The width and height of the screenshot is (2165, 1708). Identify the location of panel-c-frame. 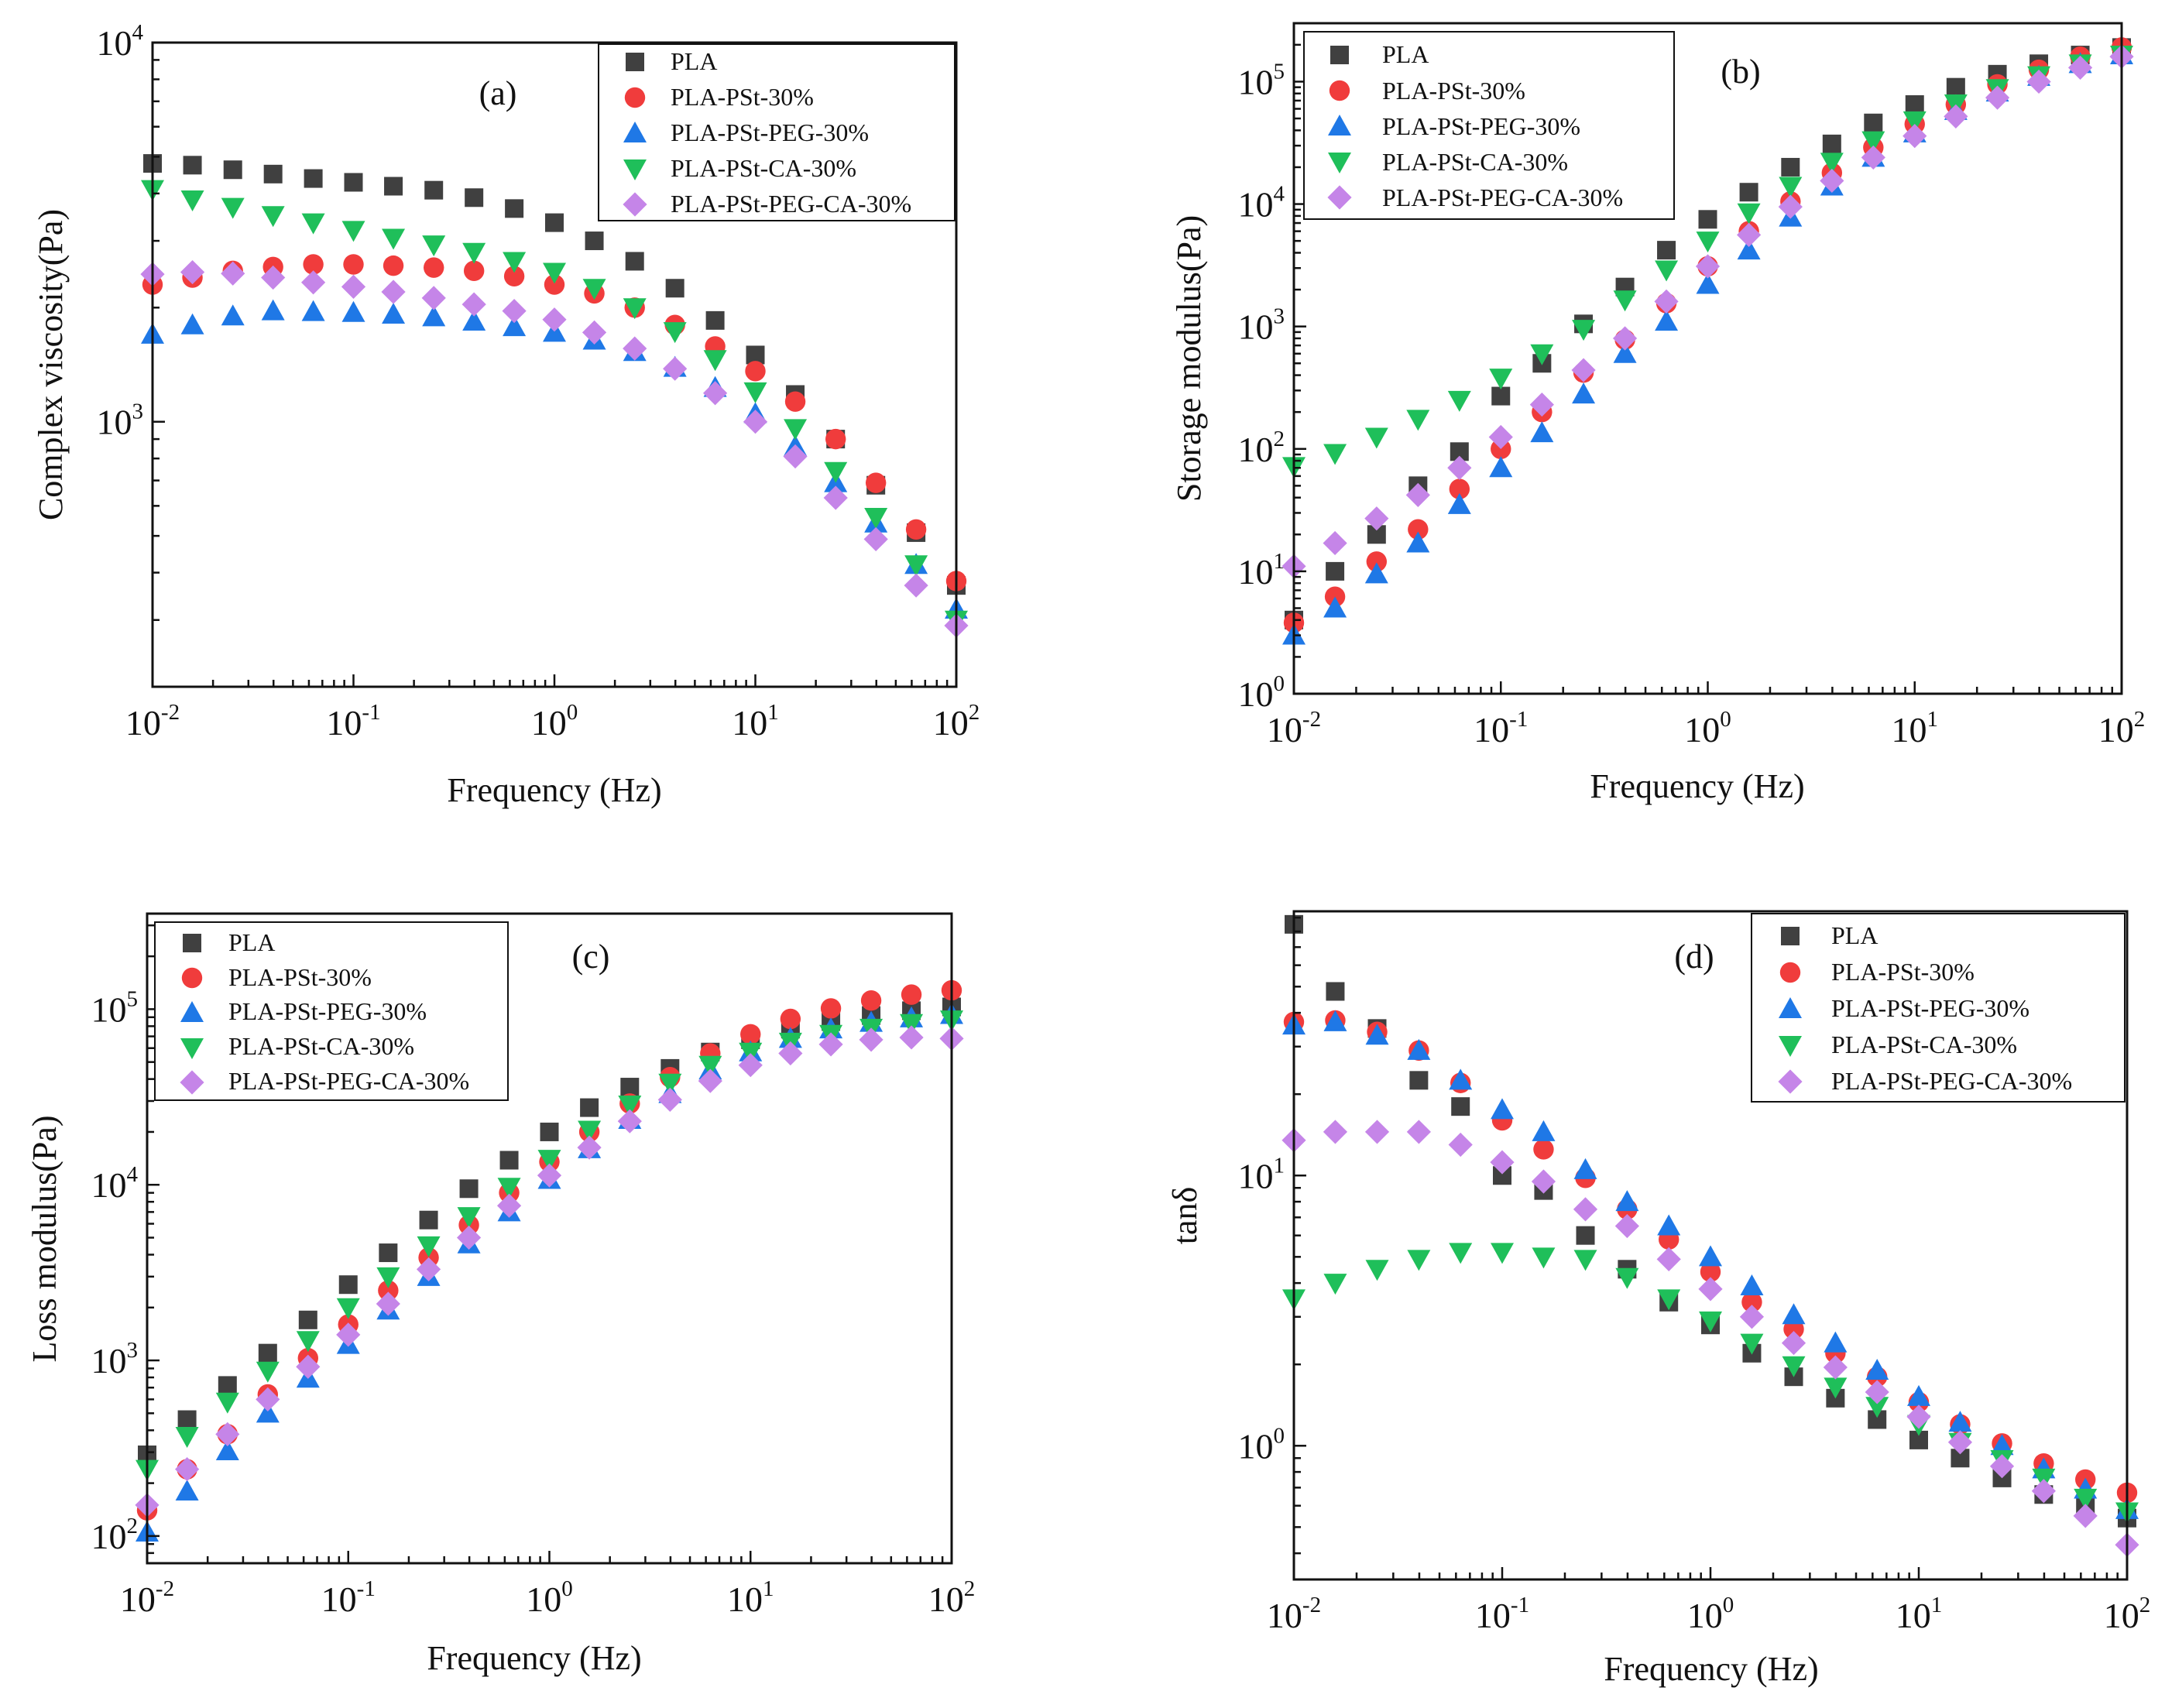
(549, 1238).